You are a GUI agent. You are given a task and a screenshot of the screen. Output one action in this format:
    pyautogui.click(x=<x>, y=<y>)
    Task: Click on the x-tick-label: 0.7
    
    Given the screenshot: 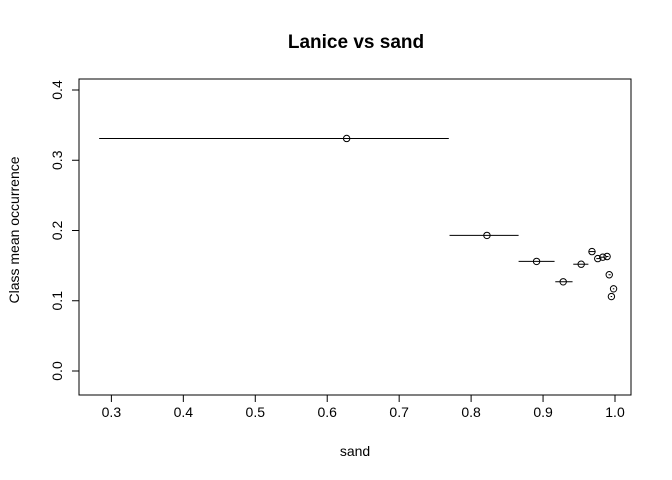 What is the action you would take?
    pyautogui.click(x=399, y=412)
    